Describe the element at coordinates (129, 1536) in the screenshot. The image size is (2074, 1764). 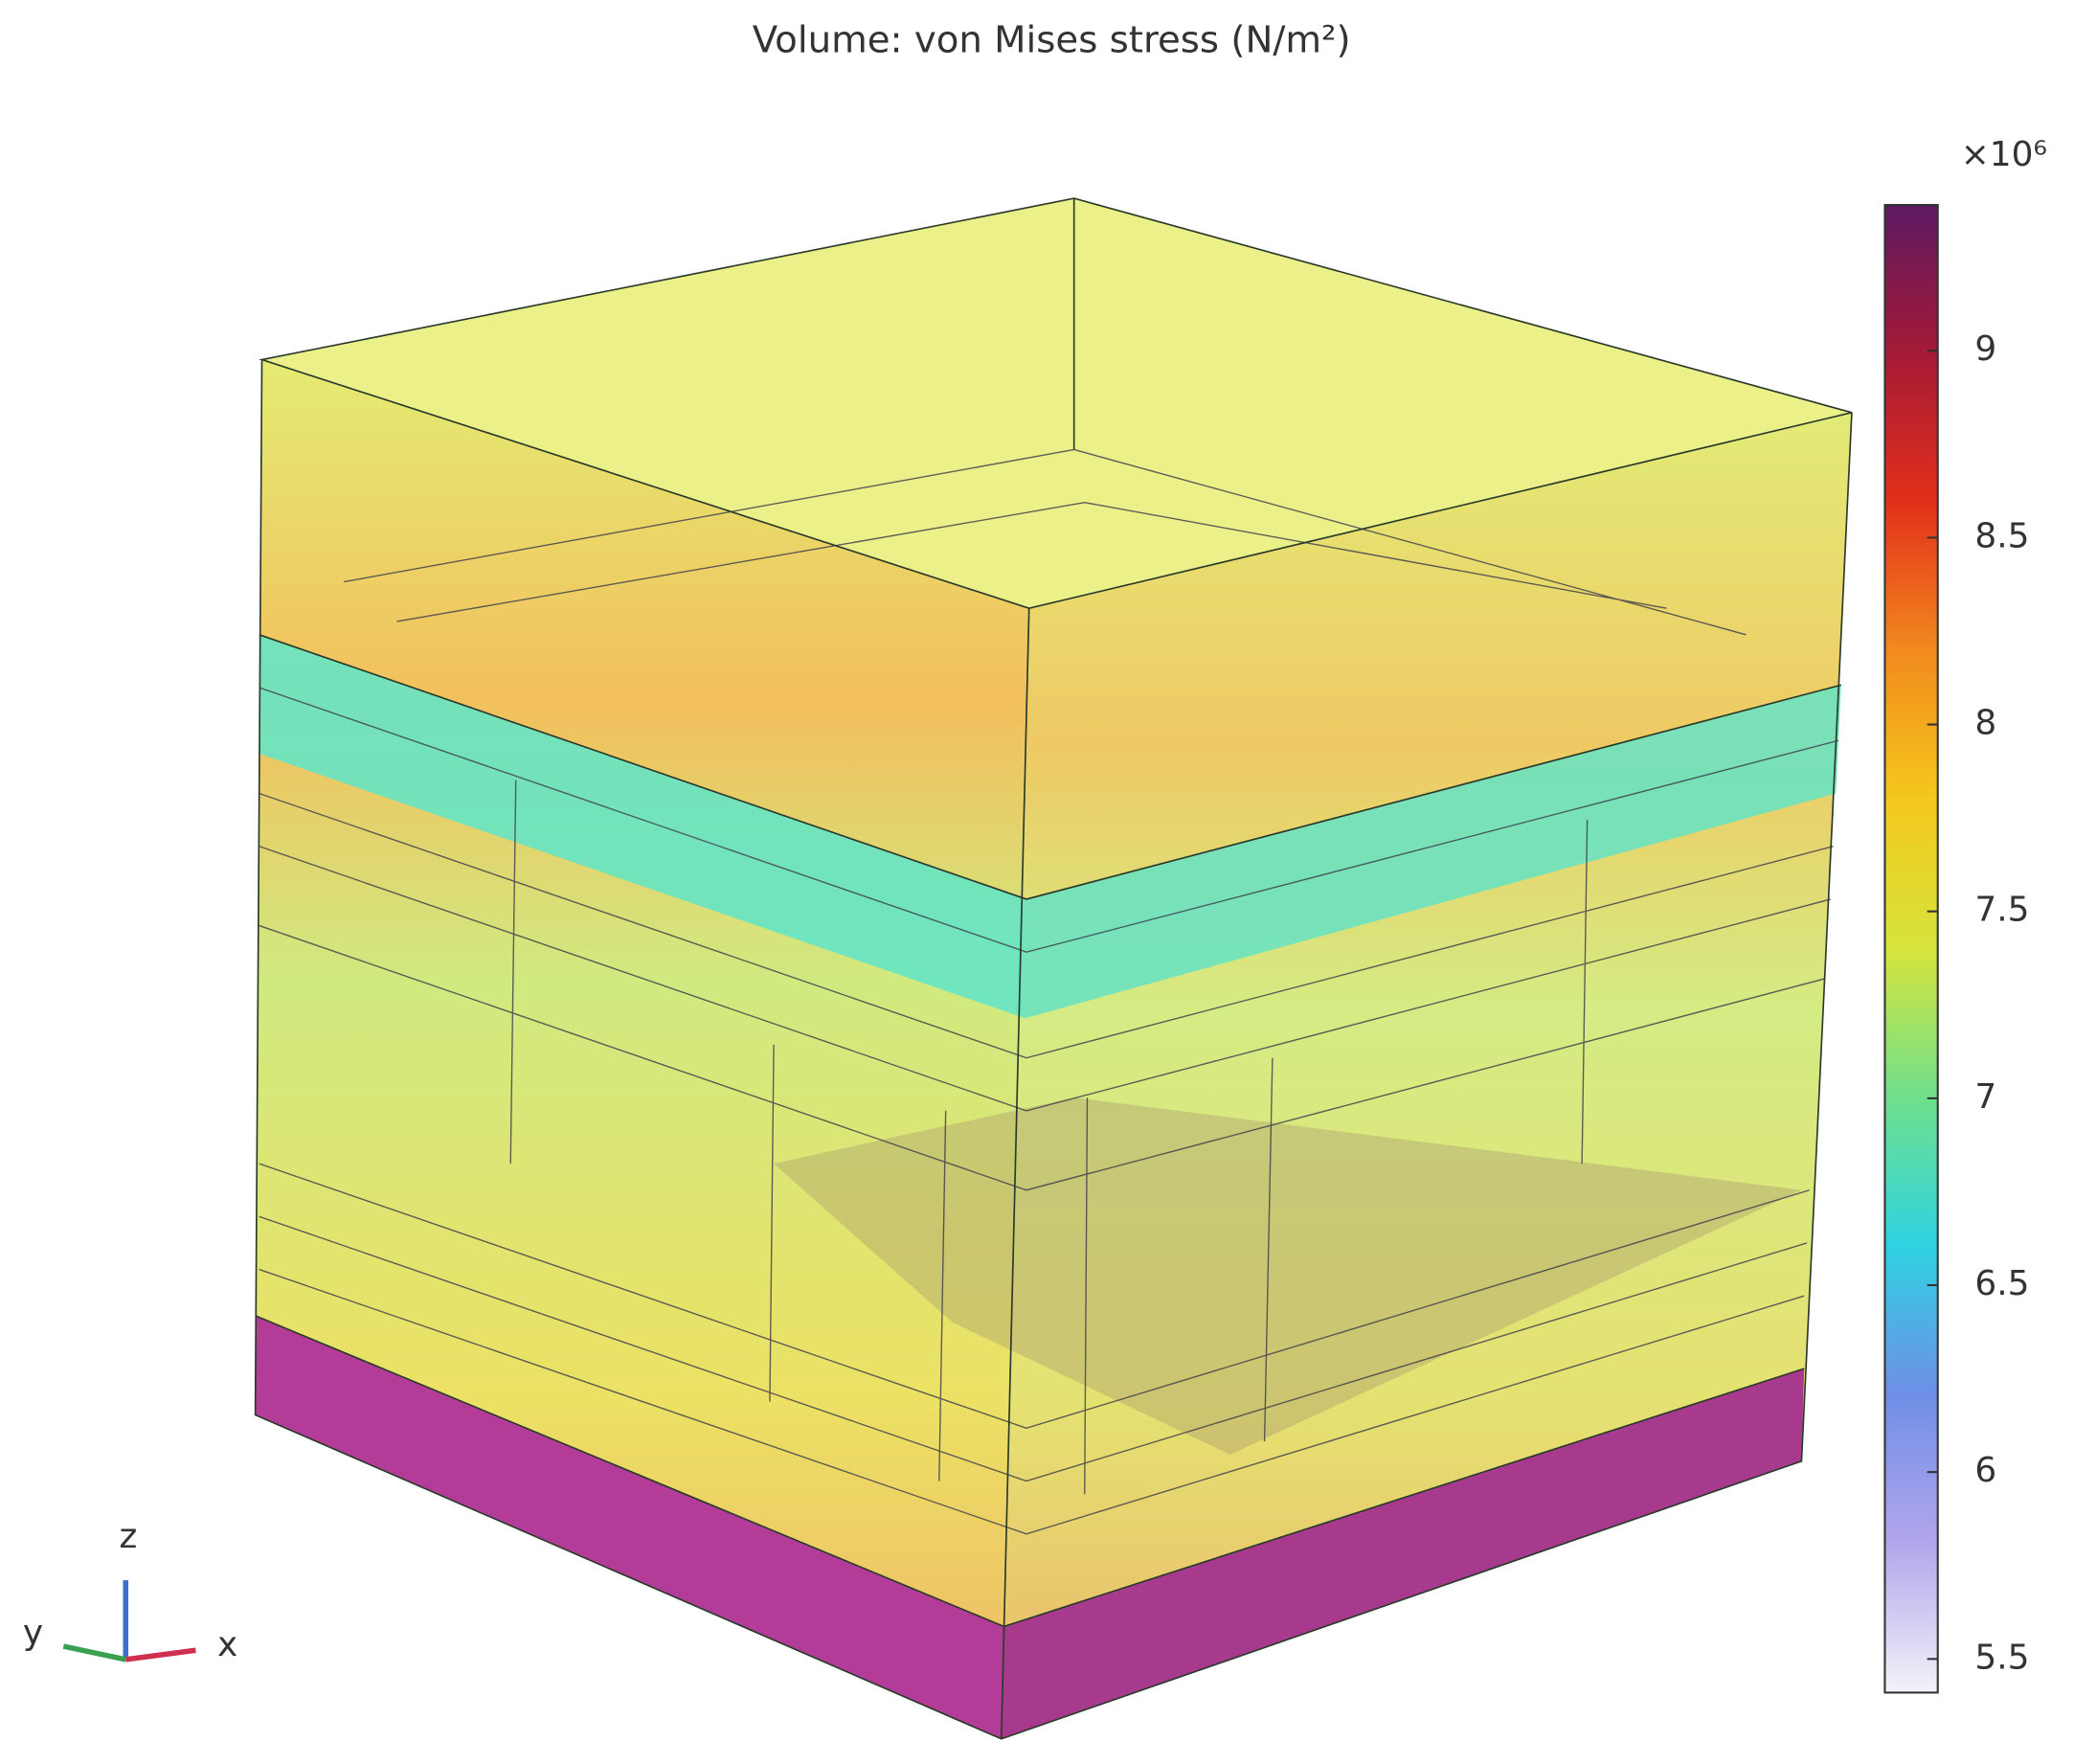
I see `z-label: z` at that location.